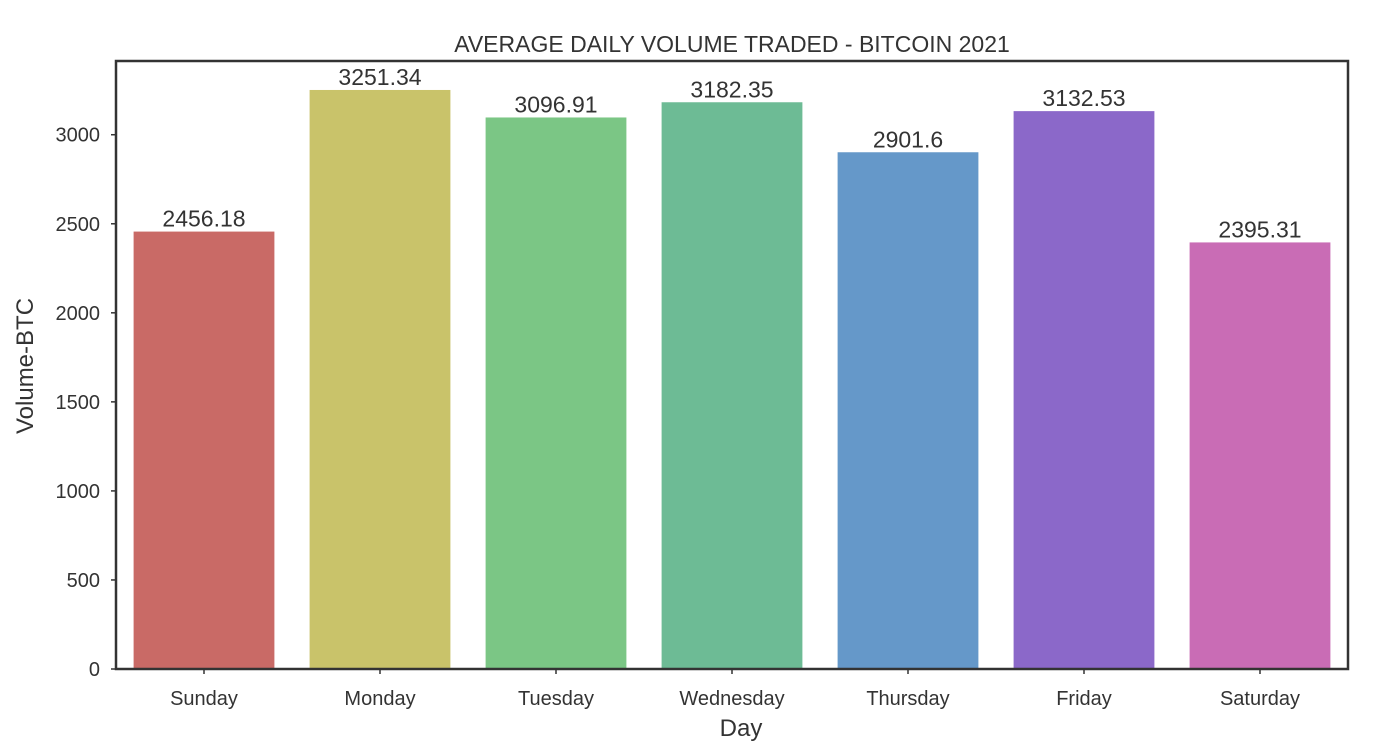  What do you see at coordinates (908, 411) in the screenshot?
I see `bar-thursday` at bounding box center [908, 411].